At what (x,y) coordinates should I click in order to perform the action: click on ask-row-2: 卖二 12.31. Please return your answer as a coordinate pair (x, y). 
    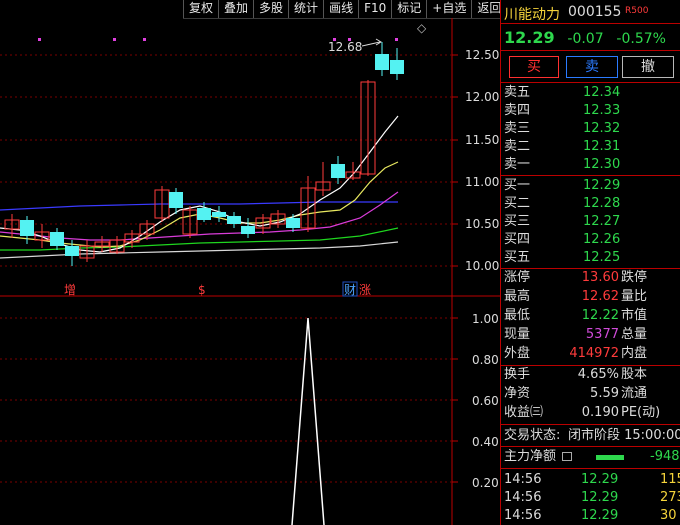
    Looking at the image, I should click on (591, 146).